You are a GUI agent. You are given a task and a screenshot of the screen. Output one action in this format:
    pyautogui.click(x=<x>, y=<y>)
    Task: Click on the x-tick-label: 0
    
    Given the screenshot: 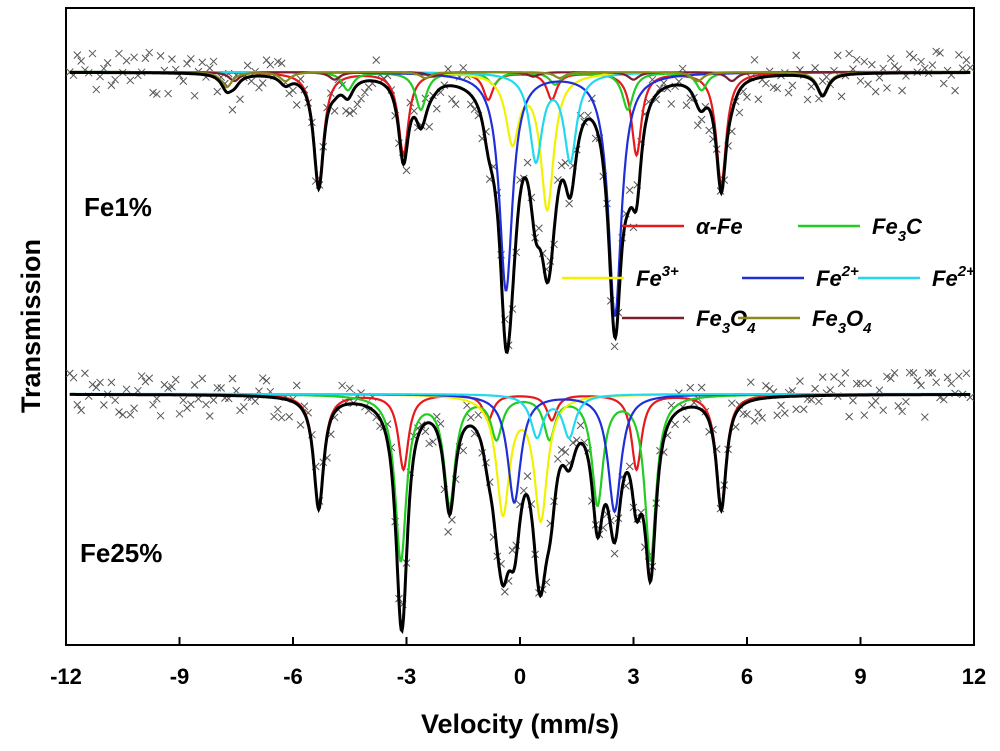 What is the action you would take?
    pyautogui.click(x=520, y=676)
    